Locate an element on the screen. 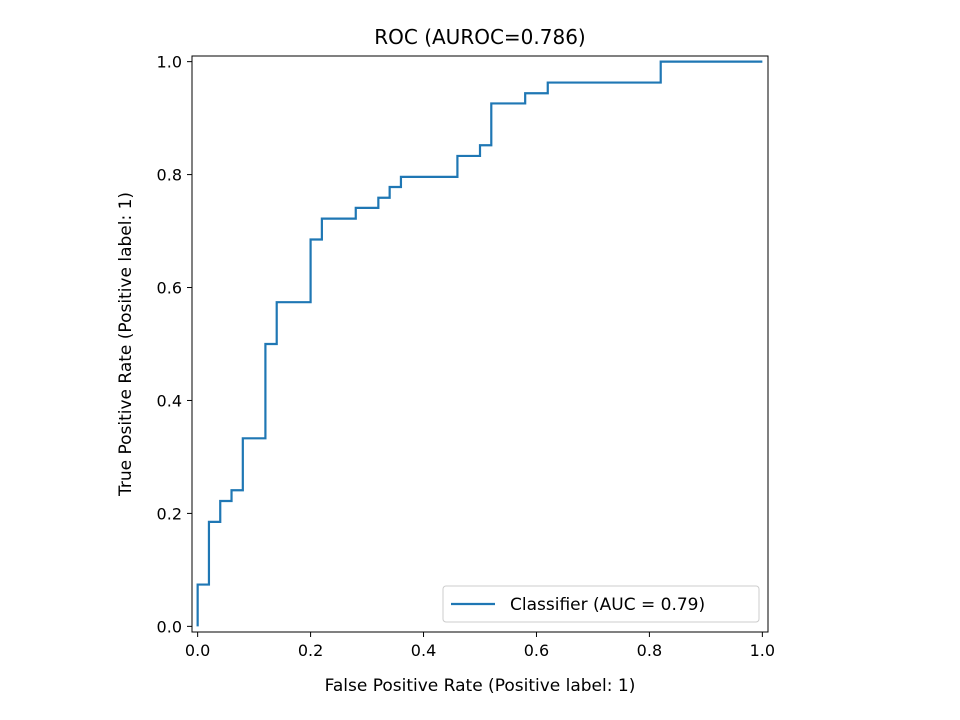 The image size is (960, 720). y-tick-label: 1.0 is located at coordinates (169, 62).